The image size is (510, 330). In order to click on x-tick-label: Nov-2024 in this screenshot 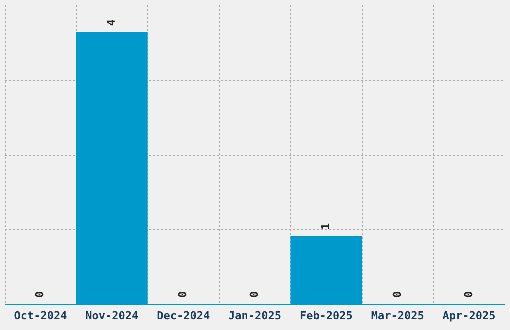, I will do `click(113, 316)`.